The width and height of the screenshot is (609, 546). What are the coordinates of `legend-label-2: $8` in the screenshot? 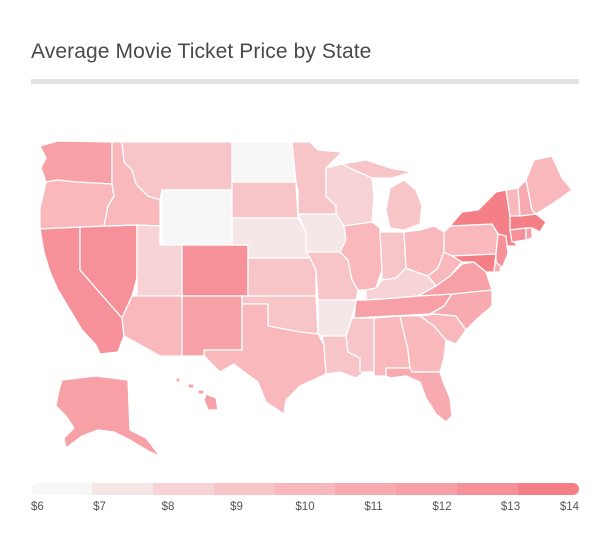 It's located at (168, 507).